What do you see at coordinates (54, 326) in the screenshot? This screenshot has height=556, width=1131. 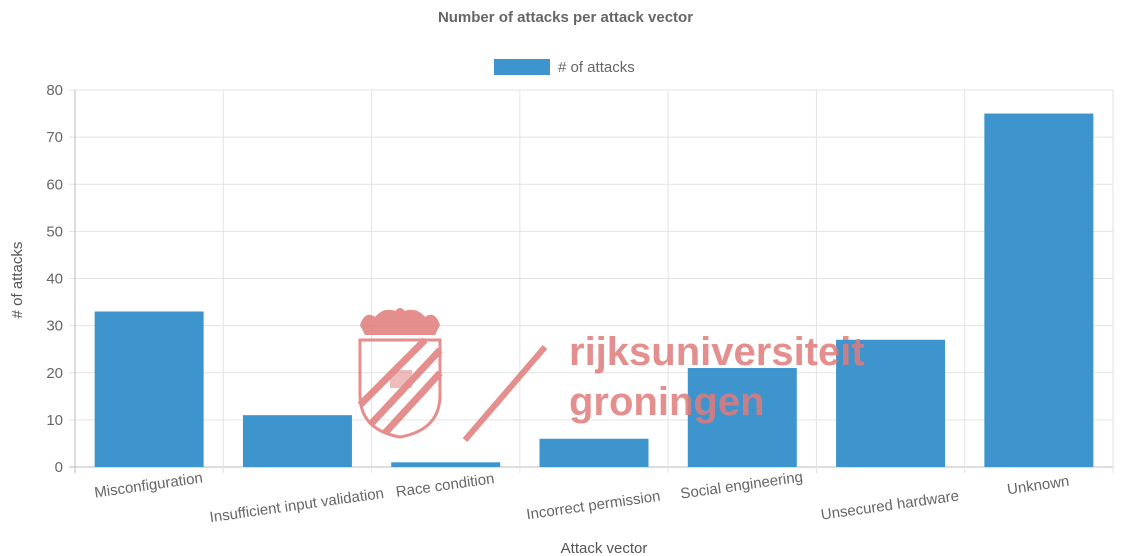 I see `y-tick-label: 30` at bounding box center [54, 326].